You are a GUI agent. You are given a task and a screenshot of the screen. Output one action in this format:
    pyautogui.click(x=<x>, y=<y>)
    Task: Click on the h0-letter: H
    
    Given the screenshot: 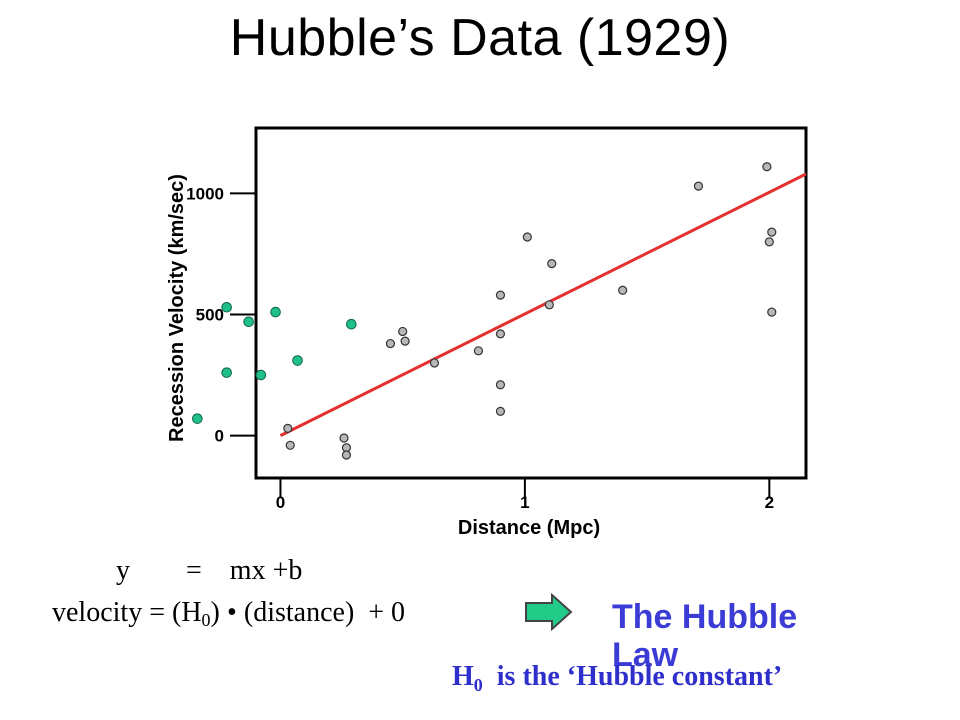 What is the action you would take?
    pyautogui.click(x=463, y=676)
    